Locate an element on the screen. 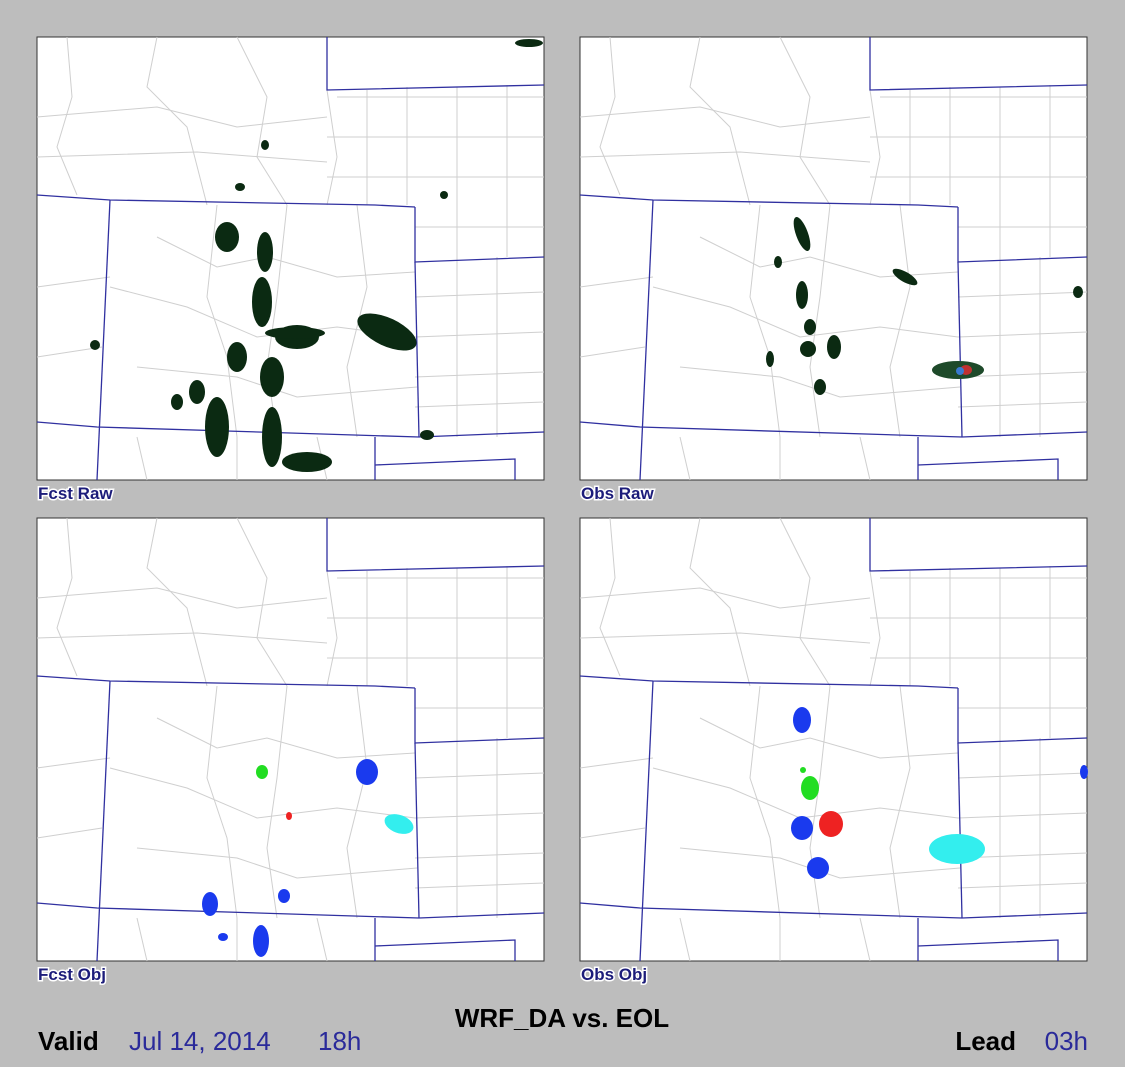 Image resolution: width=1125 pixels, height=1067 pixels. valid-date: Jul 14, 2014 is located at coordinates (200, 1041).